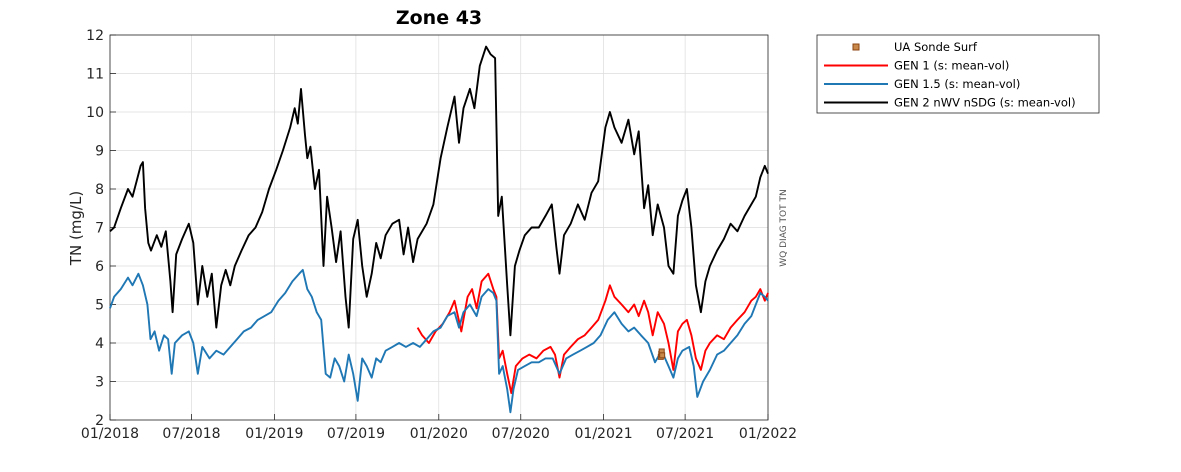 The height and width of the screenshot is (472, 1181). Describe the element at coordinates (951, 66) in the screenshot. I see `legend-entry-label: GEN 1 (s: mean-vol)` at that location.